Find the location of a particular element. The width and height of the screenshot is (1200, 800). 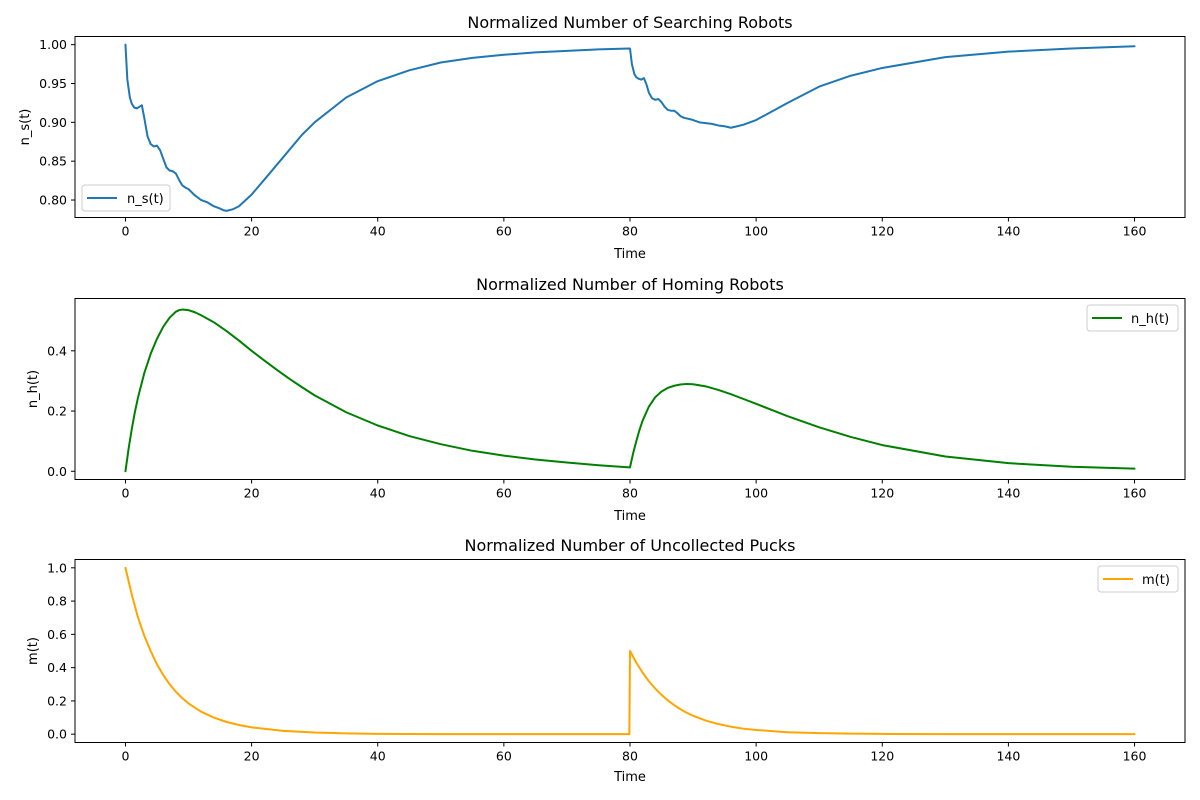

legend: n_s(t) is located at coordinates (126, 198).